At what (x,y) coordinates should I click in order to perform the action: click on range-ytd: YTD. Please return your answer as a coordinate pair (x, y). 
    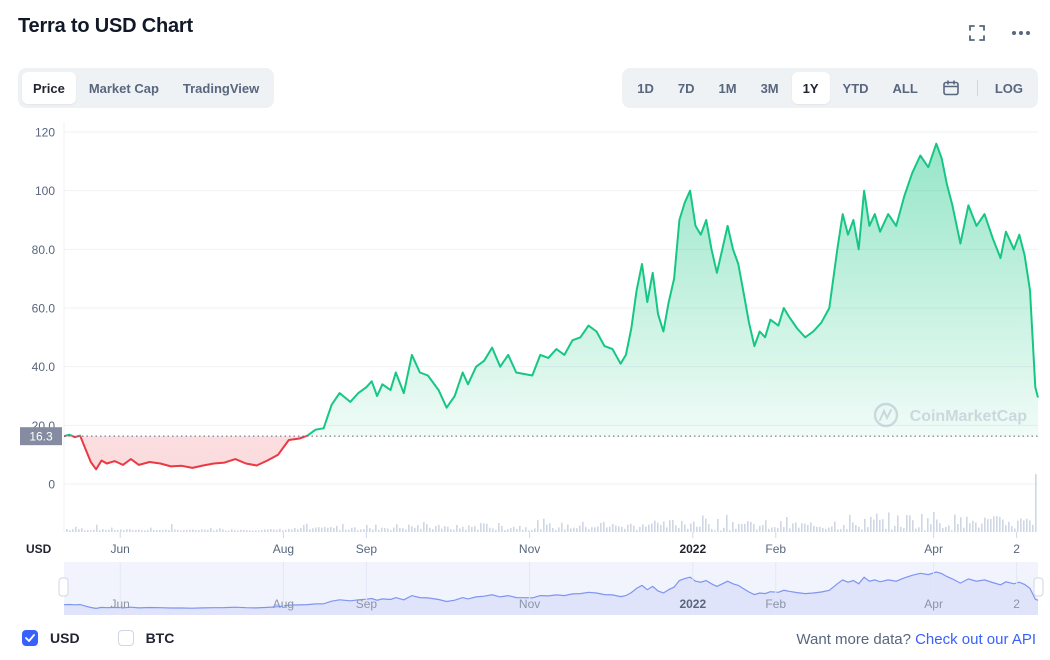
    Looking at the image, I should click on (855, 88).